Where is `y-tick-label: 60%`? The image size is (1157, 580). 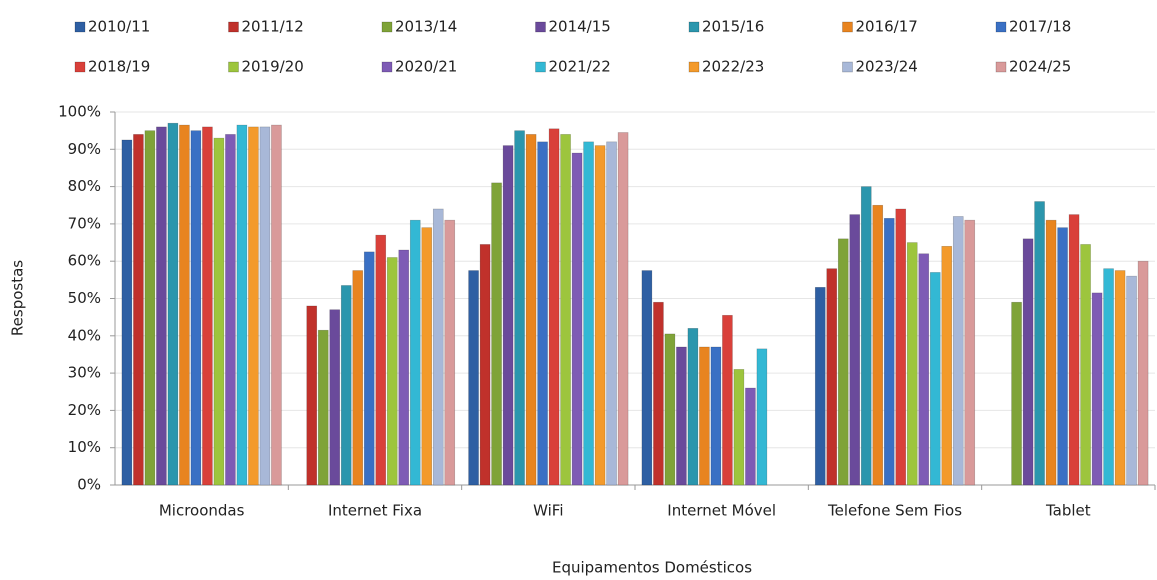 y-tick-label: 60% is located at coordinates (84, 261).